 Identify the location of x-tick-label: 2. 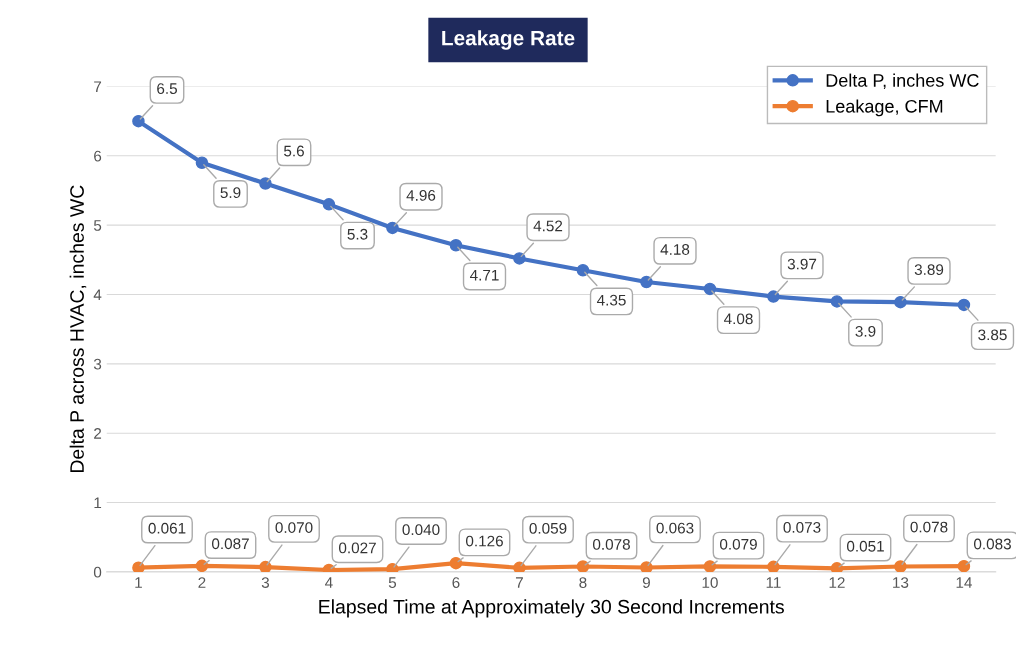
(202, 582).